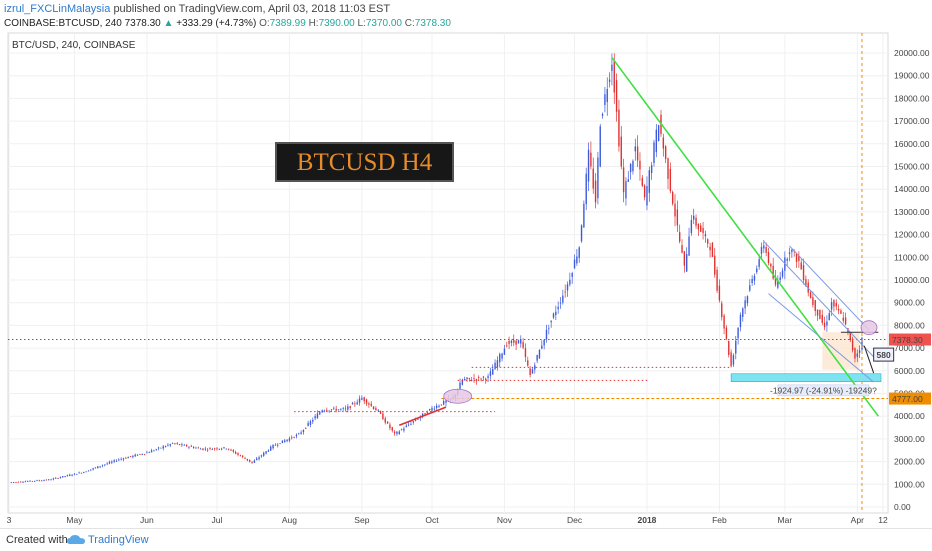  What do you see at coordinates (447, 520) in the screenshot?
I see `time-axis: 3 May Jun Jul Aug Sep Oct Nov Dec 2018 Feb Mar Apr 12` at bounding box center [447, 520].